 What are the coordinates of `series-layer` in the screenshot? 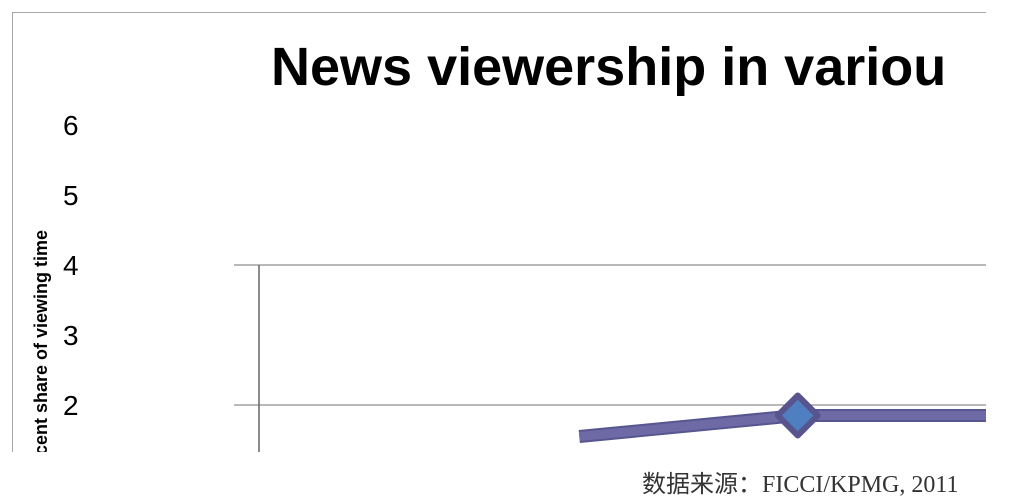 It's located at (782, 417).